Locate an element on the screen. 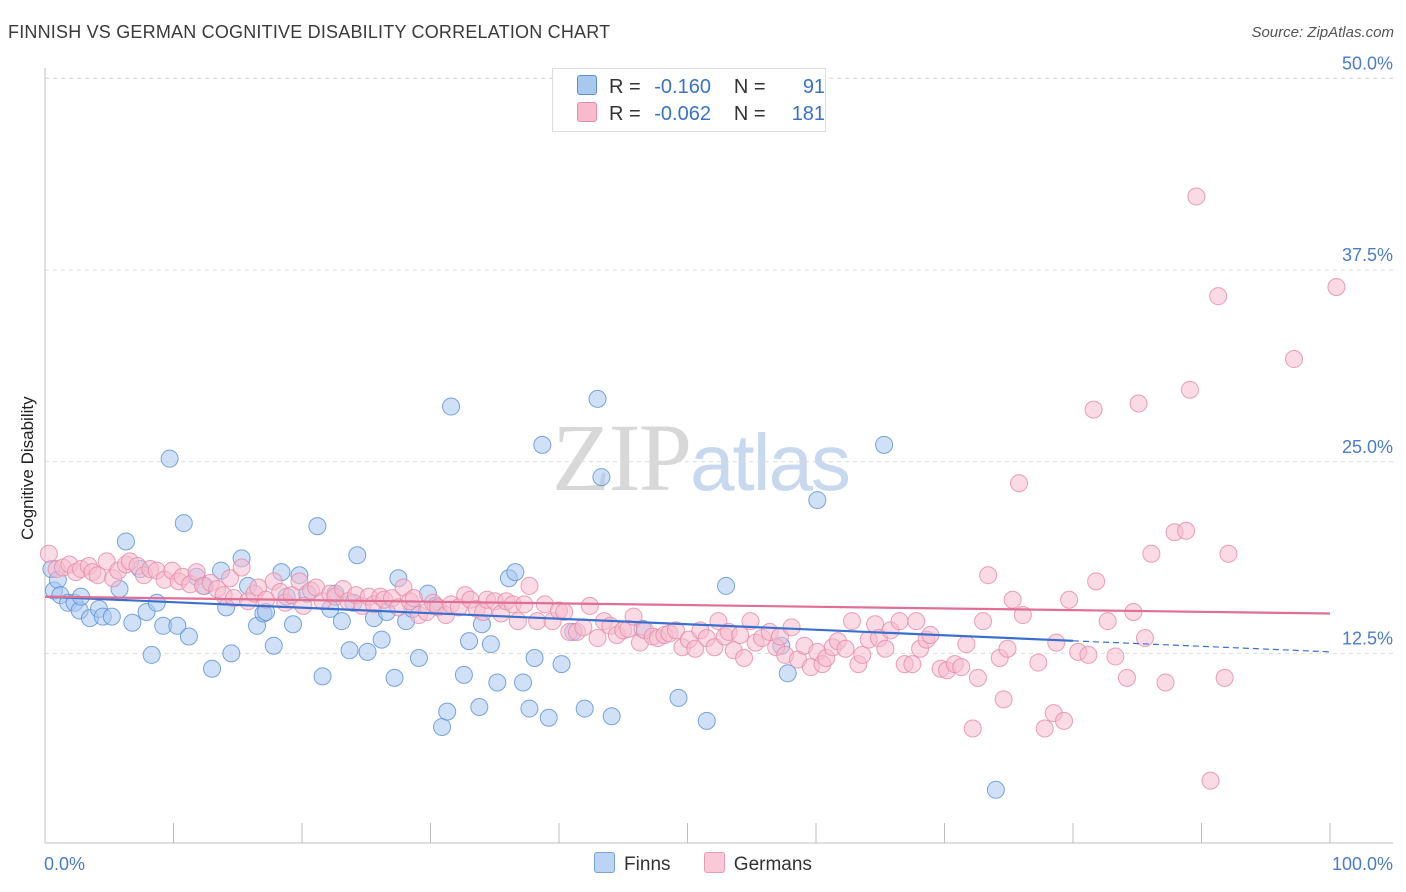 The image size is (1406, 892). legend-row-germans: R = -0.062 N = 181 is located at coordinates (701, 114).